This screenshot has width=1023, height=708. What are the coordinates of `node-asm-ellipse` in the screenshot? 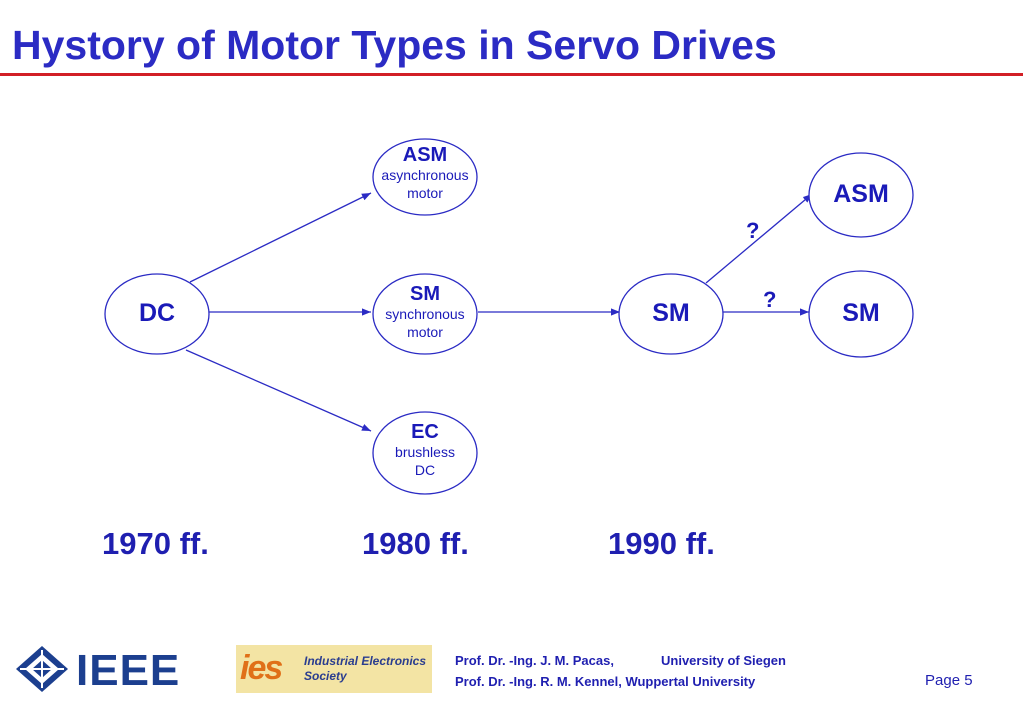 It's located at (425, 177).